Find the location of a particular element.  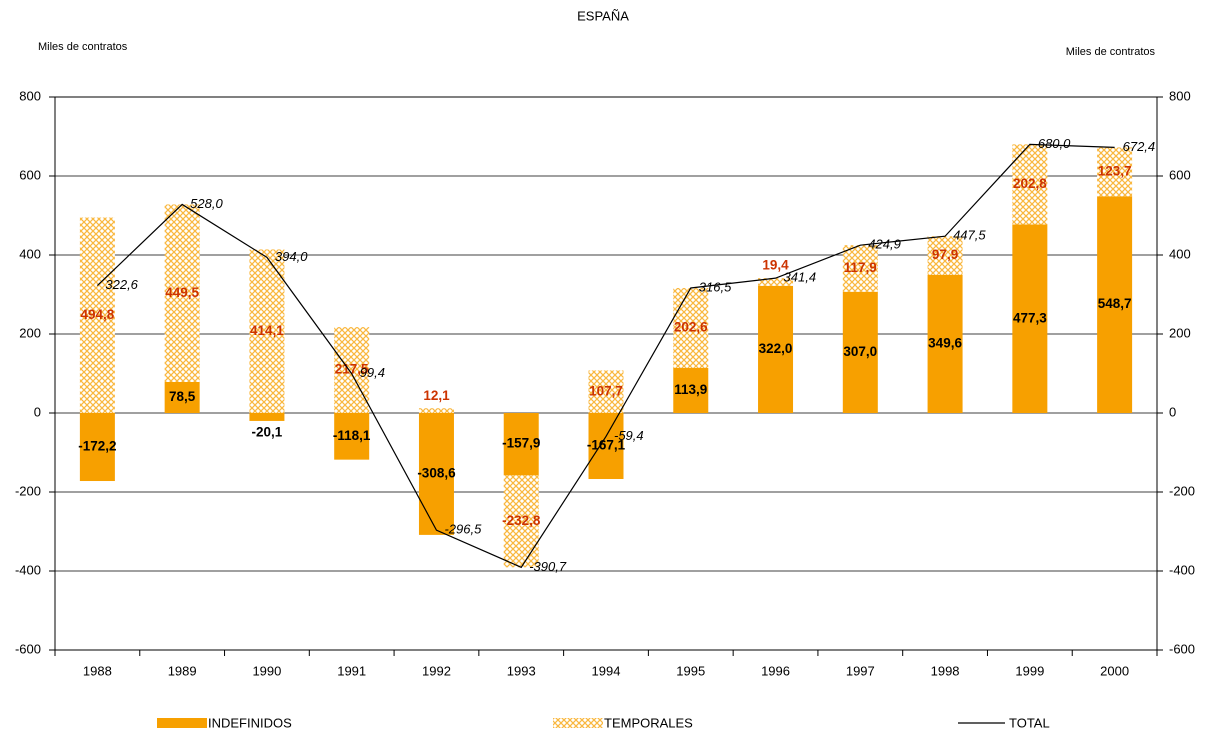

legend-label: TEMPORALES is located at coordinates (648, 722).